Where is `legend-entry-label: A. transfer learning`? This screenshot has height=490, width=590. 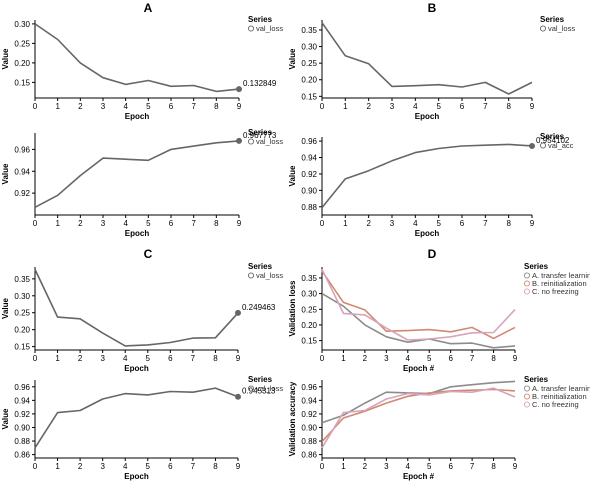
legend-entry-label: A. transfer learning is located at coordinates (561, 388).